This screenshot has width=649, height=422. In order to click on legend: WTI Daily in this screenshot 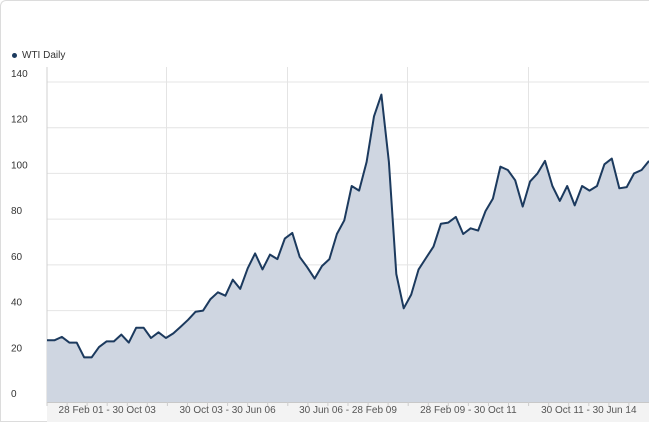, I will do `click(38, 55)`.